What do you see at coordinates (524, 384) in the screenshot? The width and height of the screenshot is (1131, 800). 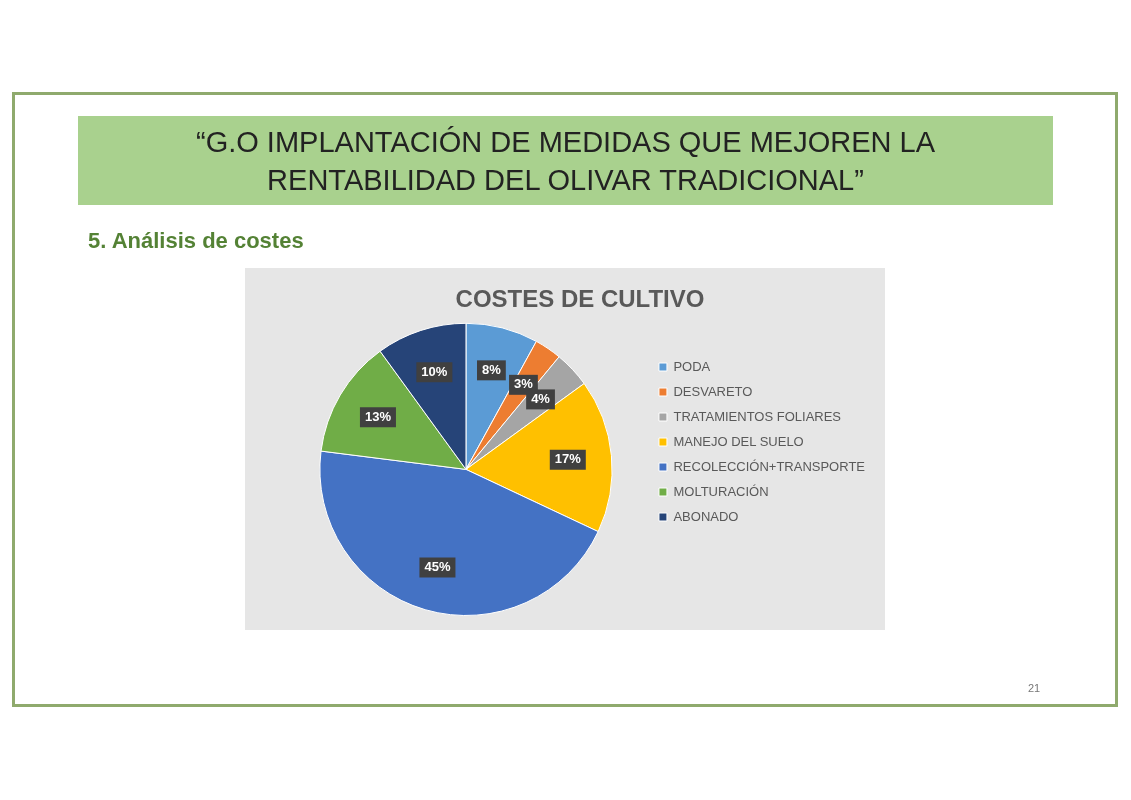 I see `data-label: 3%` at bounding box center [524, 384].